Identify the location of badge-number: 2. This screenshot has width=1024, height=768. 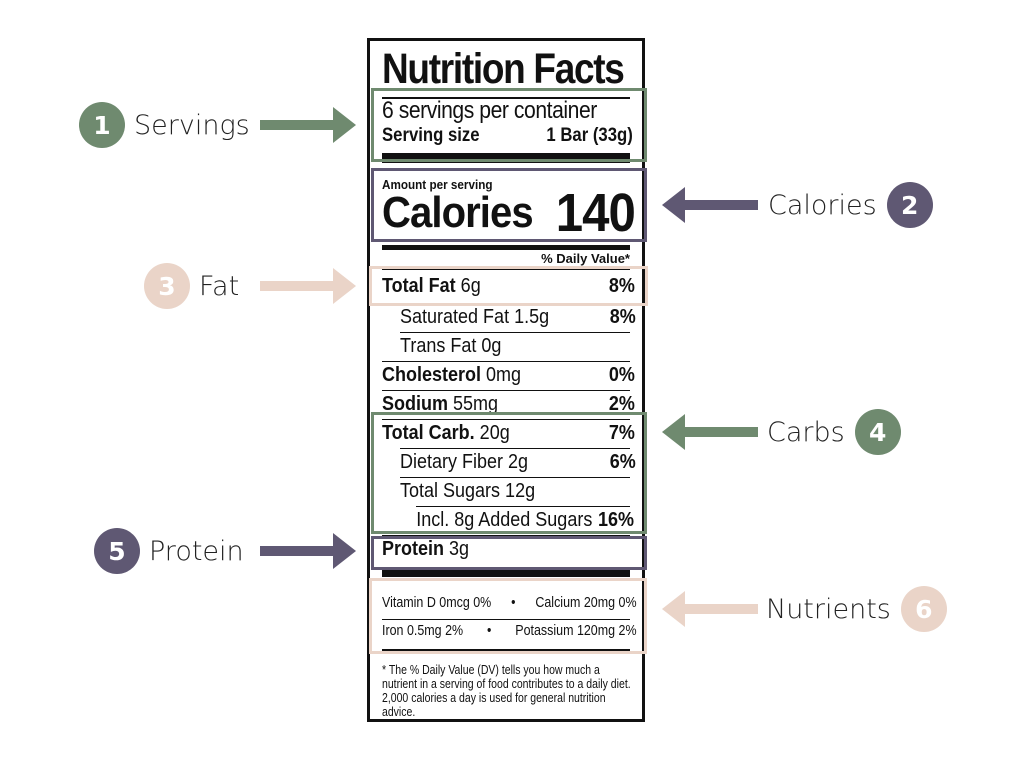
(909, 205).